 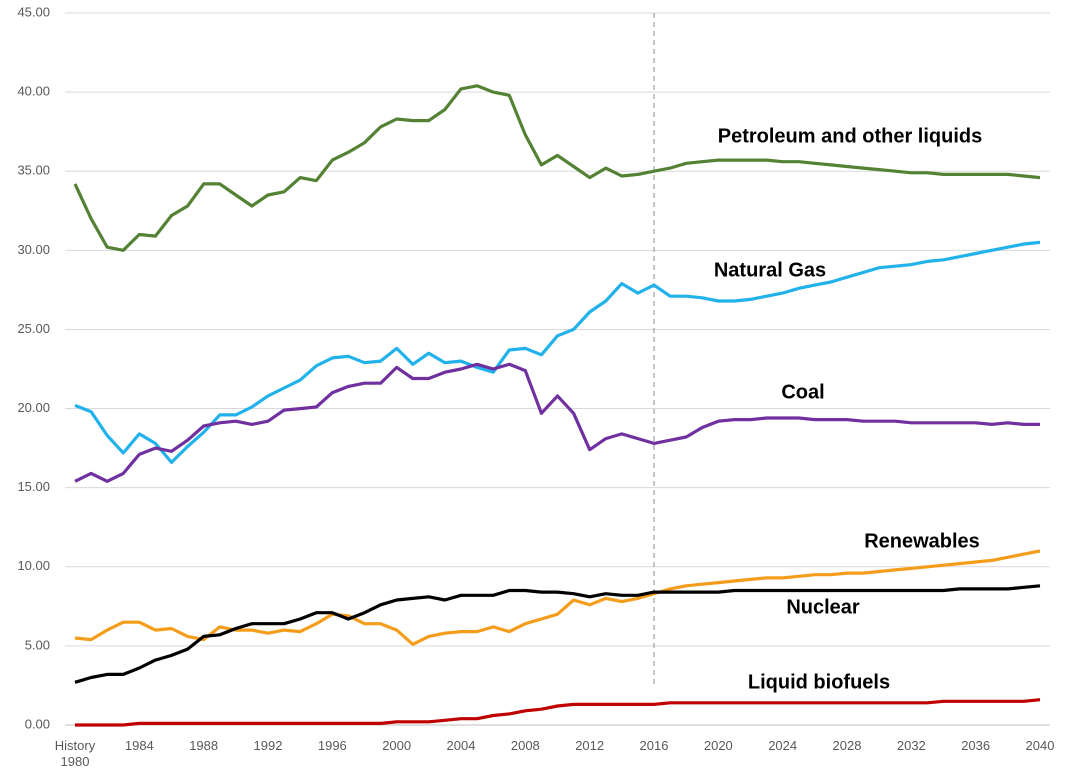 I want to click on y-tick-label: 20.00, so click(x=33, y=407).